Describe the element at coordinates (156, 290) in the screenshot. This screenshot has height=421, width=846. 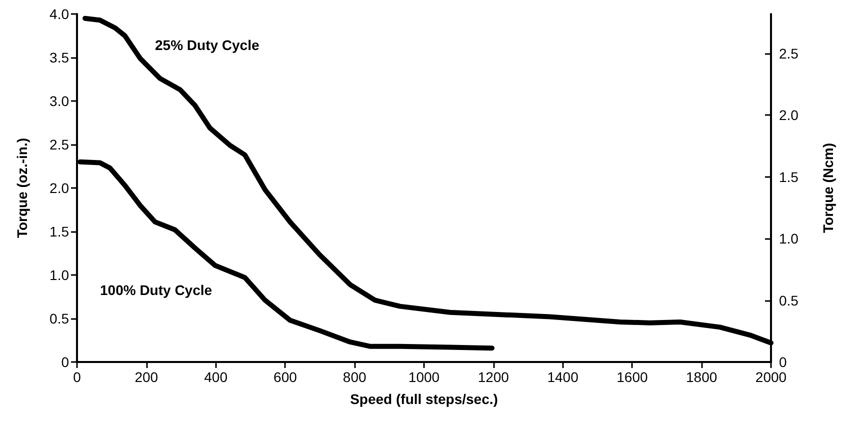
I see `series-label: 100% Duty Cycle` at that location.